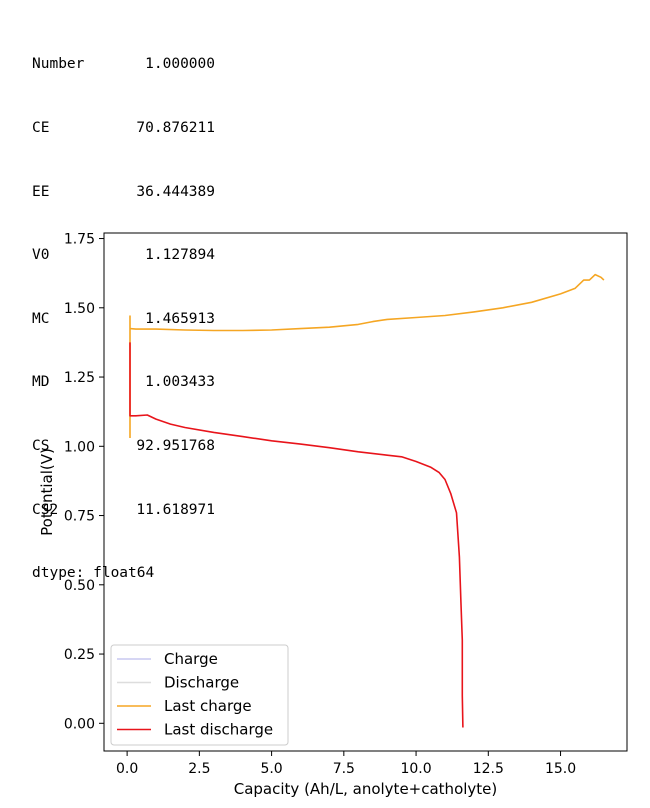 This screenshot has height=808, width=650. I want to click on output-row-mc: MC 1.465913, so click(123, 319).